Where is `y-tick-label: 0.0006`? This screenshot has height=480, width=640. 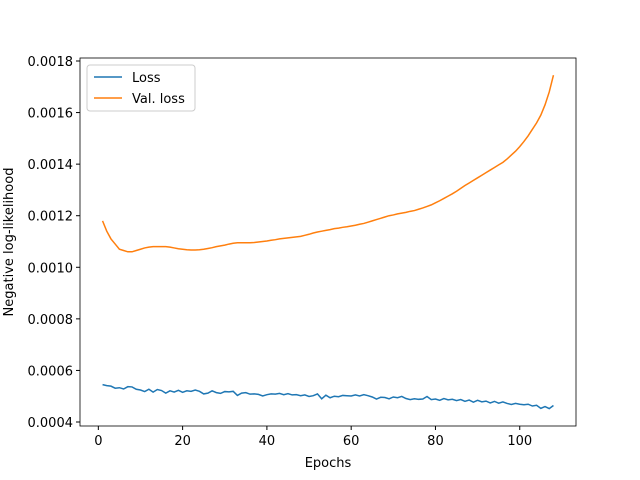 y-tick-label: 0.0006 is located at coordinates (51, 371).